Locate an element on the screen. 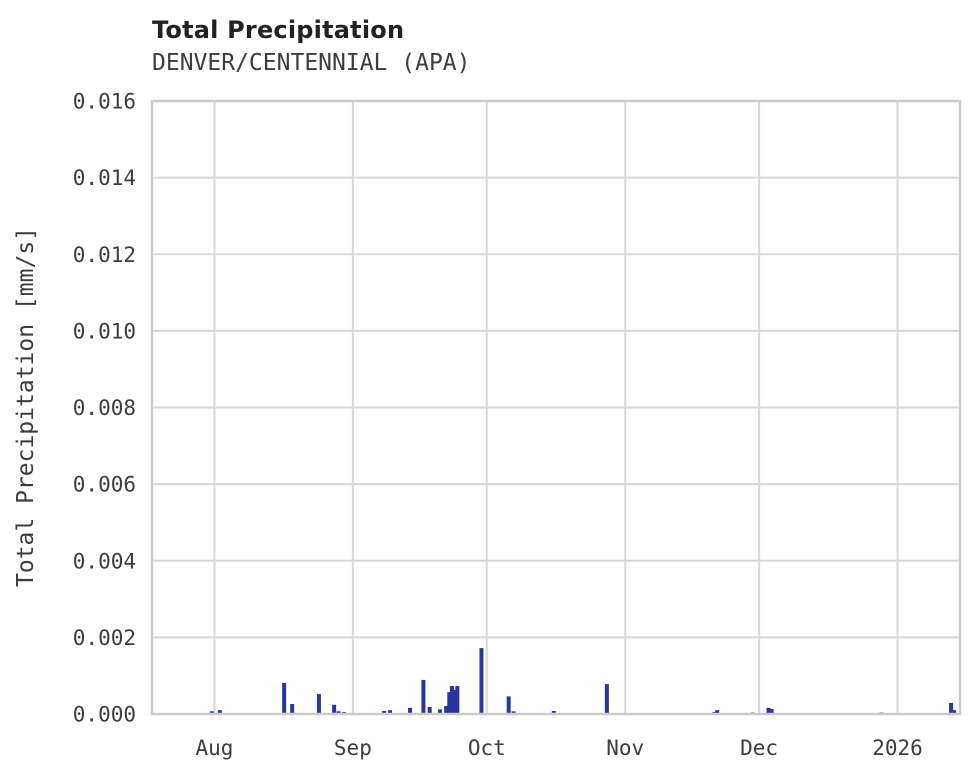 The image size is (980, 780). x-tick-label: Sep is located at coordinates (353, 748).